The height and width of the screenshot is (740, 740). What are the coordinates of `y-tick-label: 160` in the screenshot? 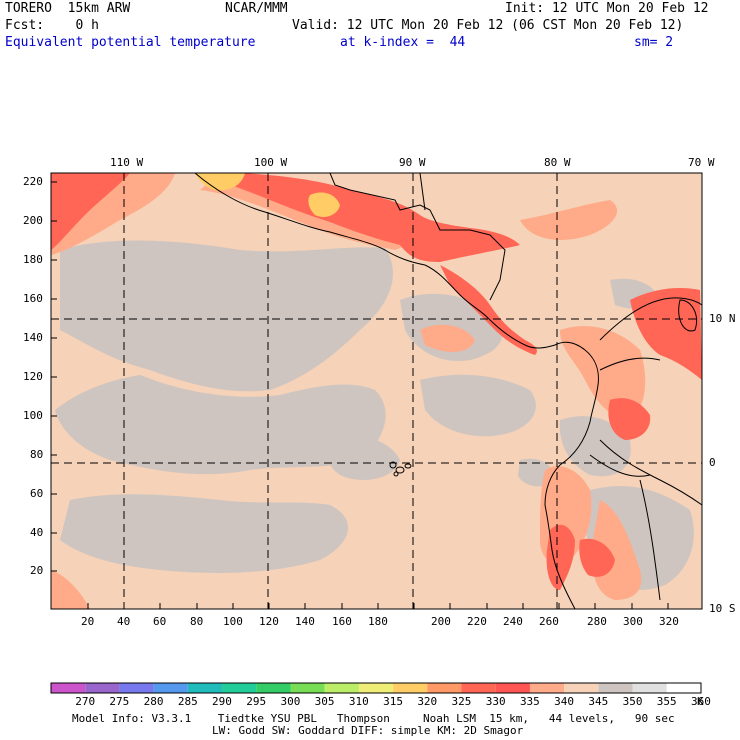 It's located at (33, 298).